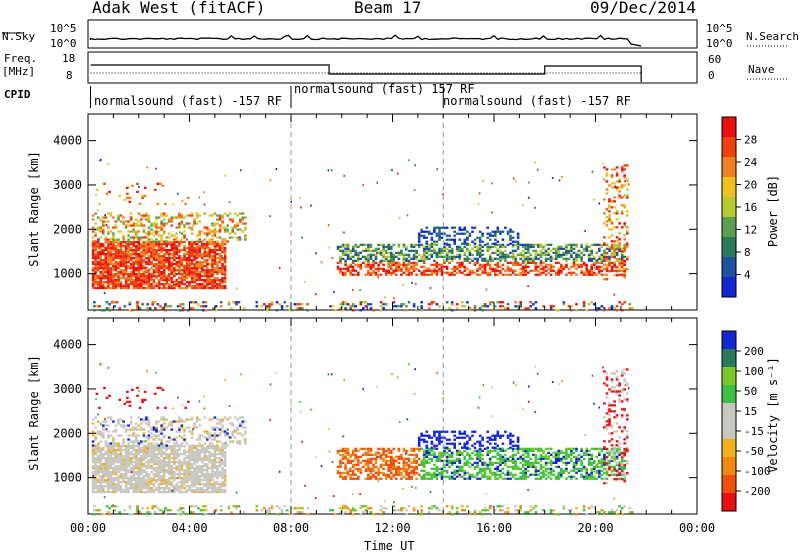  I want to click on early-high-power-cell, so click(142, 195).